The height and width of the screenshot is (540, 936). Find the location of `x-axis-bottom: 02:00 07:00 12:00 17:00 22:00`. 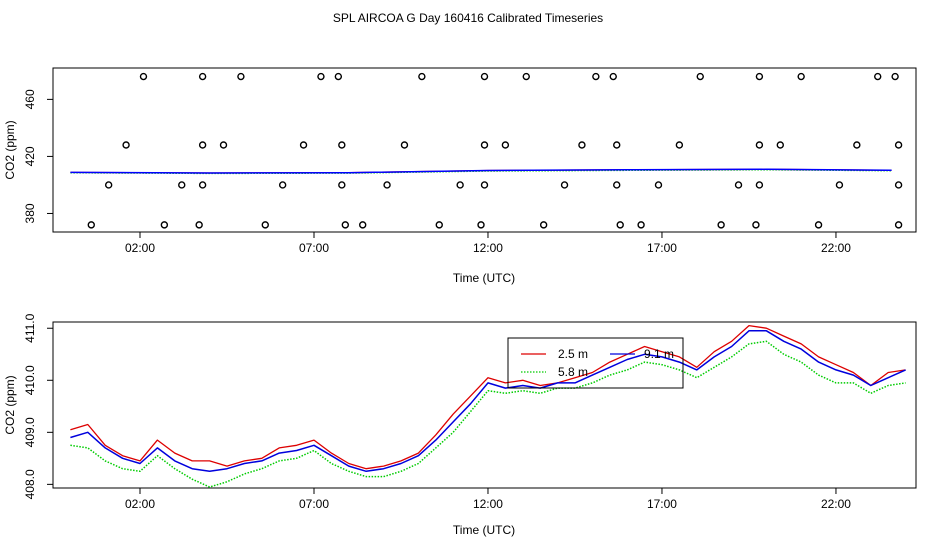

x-axis-bottom: 02:00 07:00 12:00 17:00 22:00 is located at coordinates (488, 499).